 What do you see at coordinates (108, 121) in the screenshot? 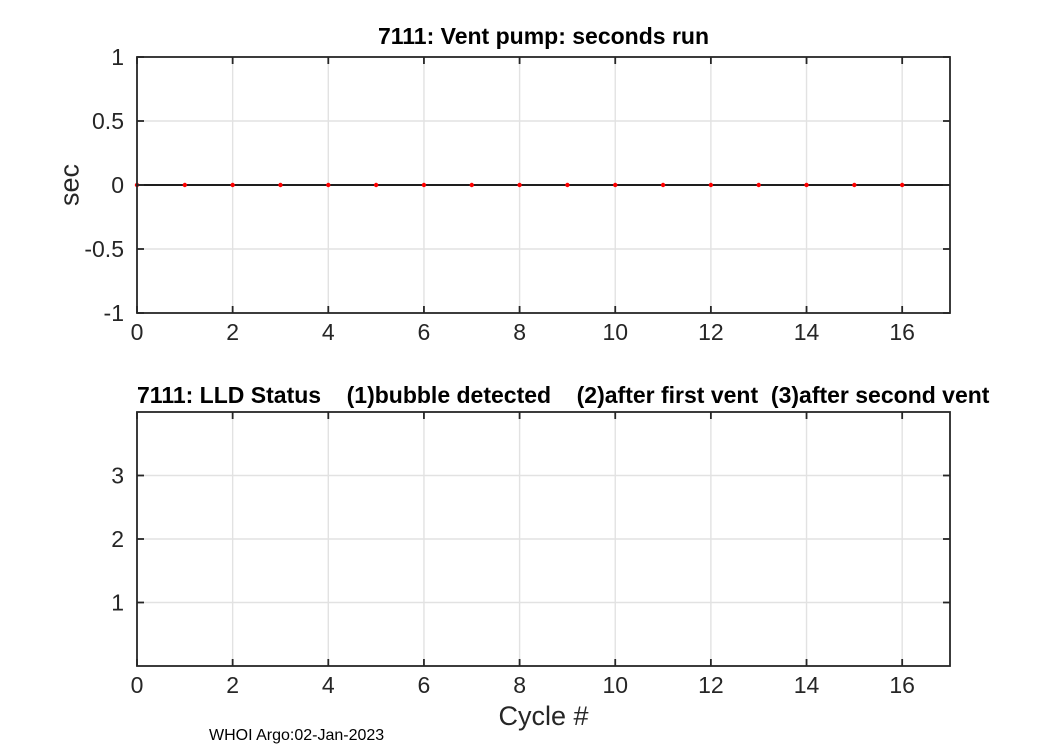
I see `y-tick-label: 0.5` at bounding box center [108, 121].